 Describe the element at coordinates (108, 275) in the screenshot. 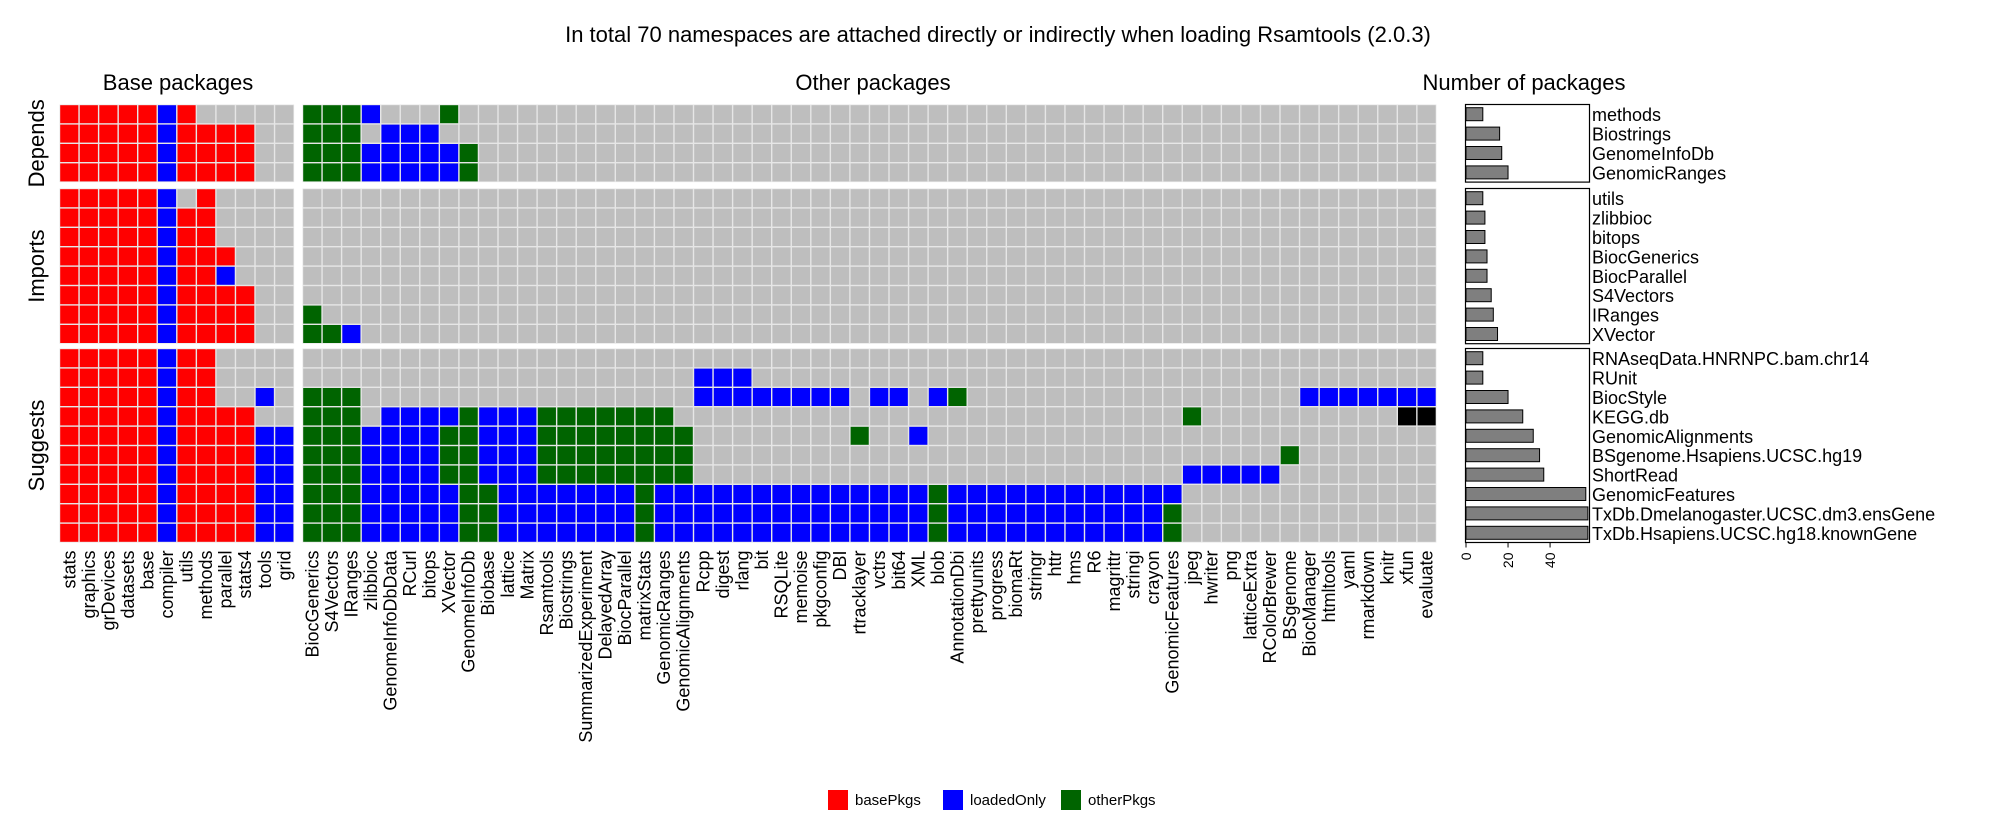

I see `cell-biocparallel-grdevices` at that location.